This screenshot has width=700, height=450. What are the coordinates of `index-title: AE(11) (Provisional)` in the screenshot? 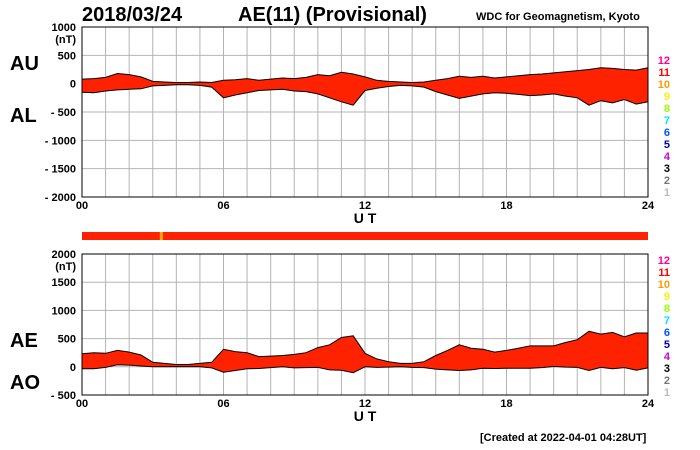 It's located at (332, 15).